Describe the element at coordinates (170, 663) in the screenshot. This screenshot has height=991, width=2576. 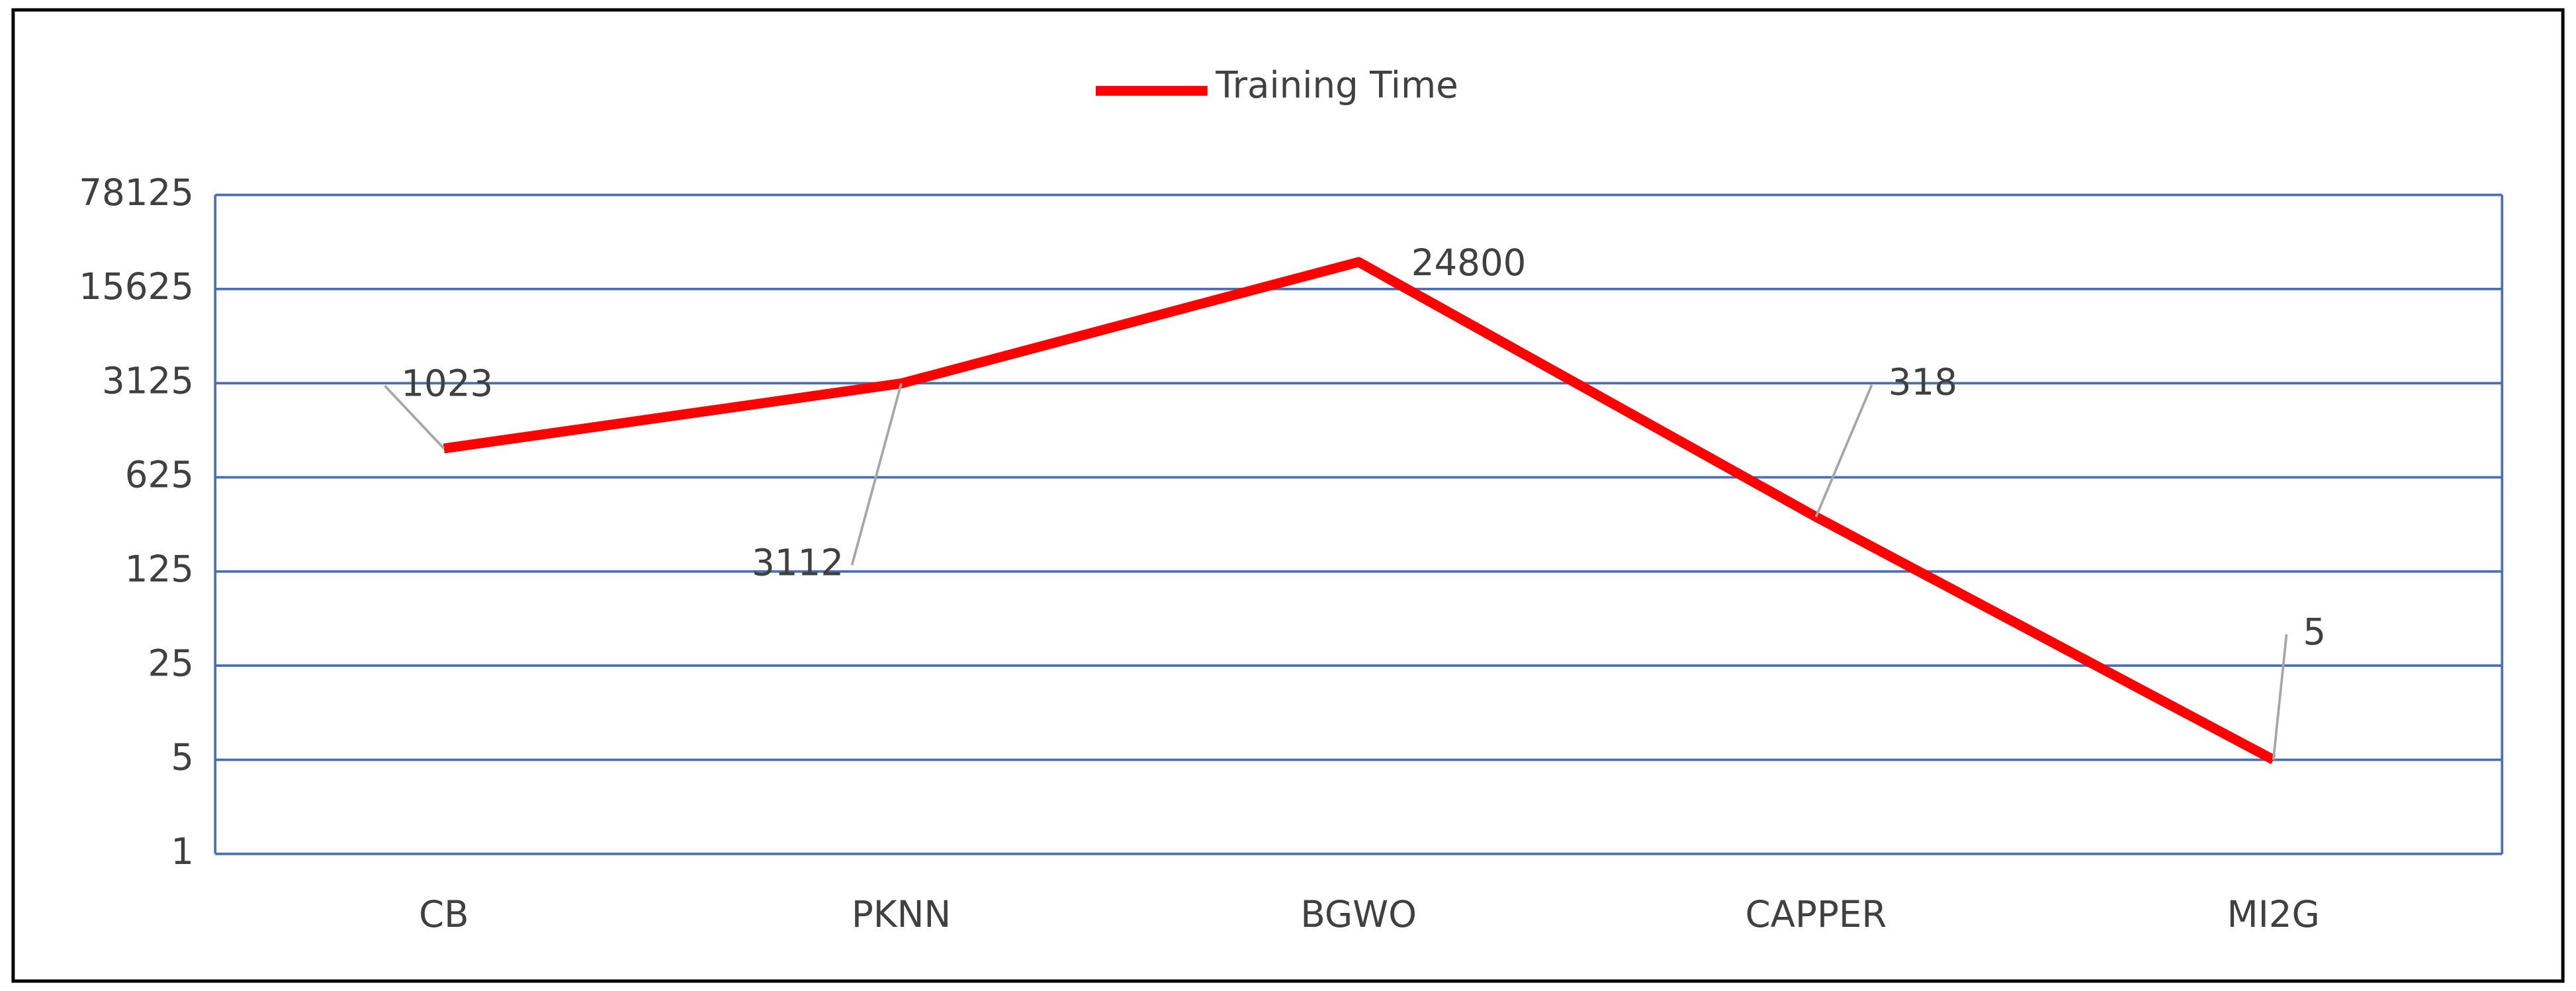
I see `y-tick-label: 25` at that location.